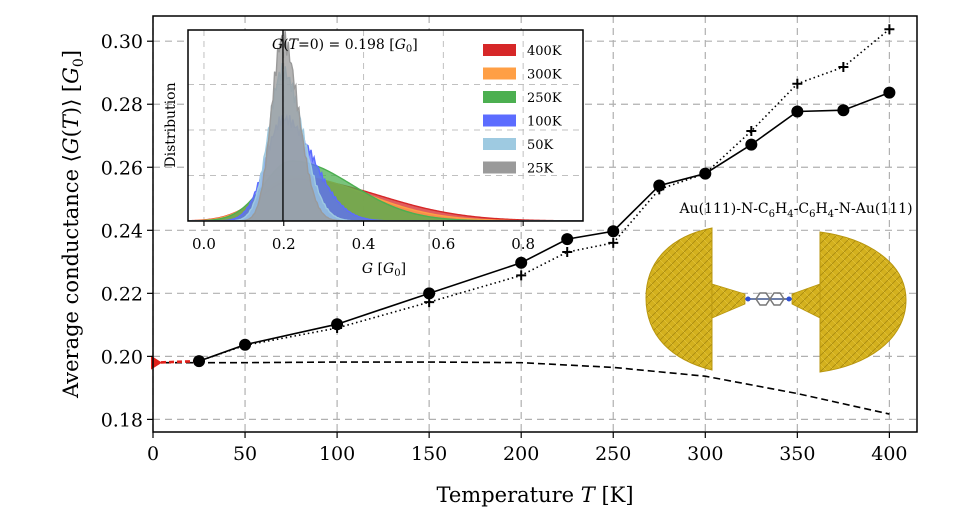 The width and height of the screenshot is (975, 525). Describe the element at coordinates (122, 420) in the screenshot. I see `y-tick-label: 0.18` at that location.